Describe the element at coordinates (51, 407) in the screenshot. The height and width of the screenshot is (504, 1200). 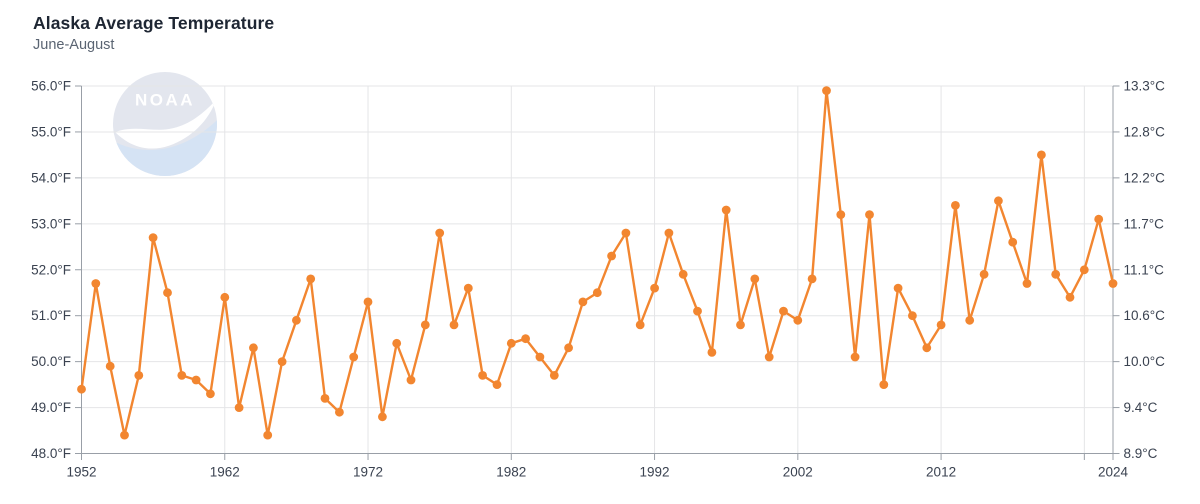
I see `y-tick-label-f: 49.0°F` at that location.